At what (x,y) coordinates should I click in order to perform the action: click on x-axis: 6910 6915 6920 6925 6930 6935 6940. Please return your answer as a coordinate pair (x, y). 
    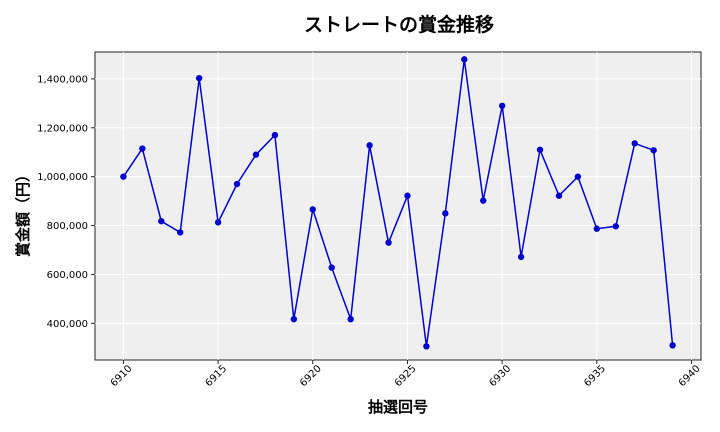
    Looking at the image, I should click on (406, 374).